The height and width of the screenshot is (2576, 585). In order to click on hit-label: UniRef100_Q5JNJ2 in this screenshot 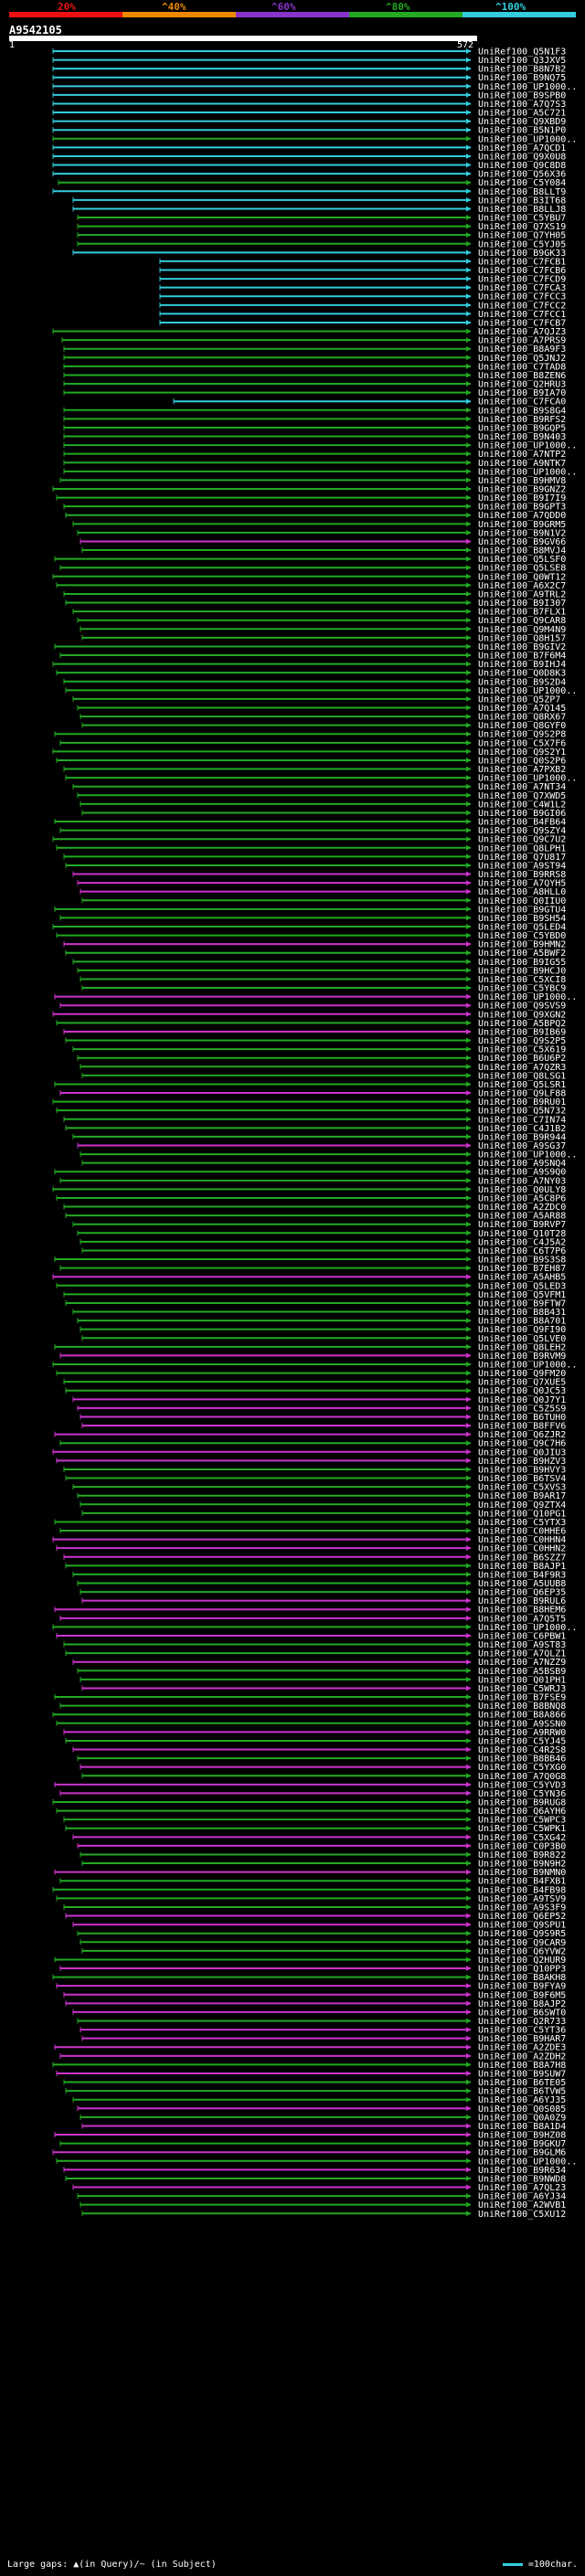, I will do `click(522, 359)`.